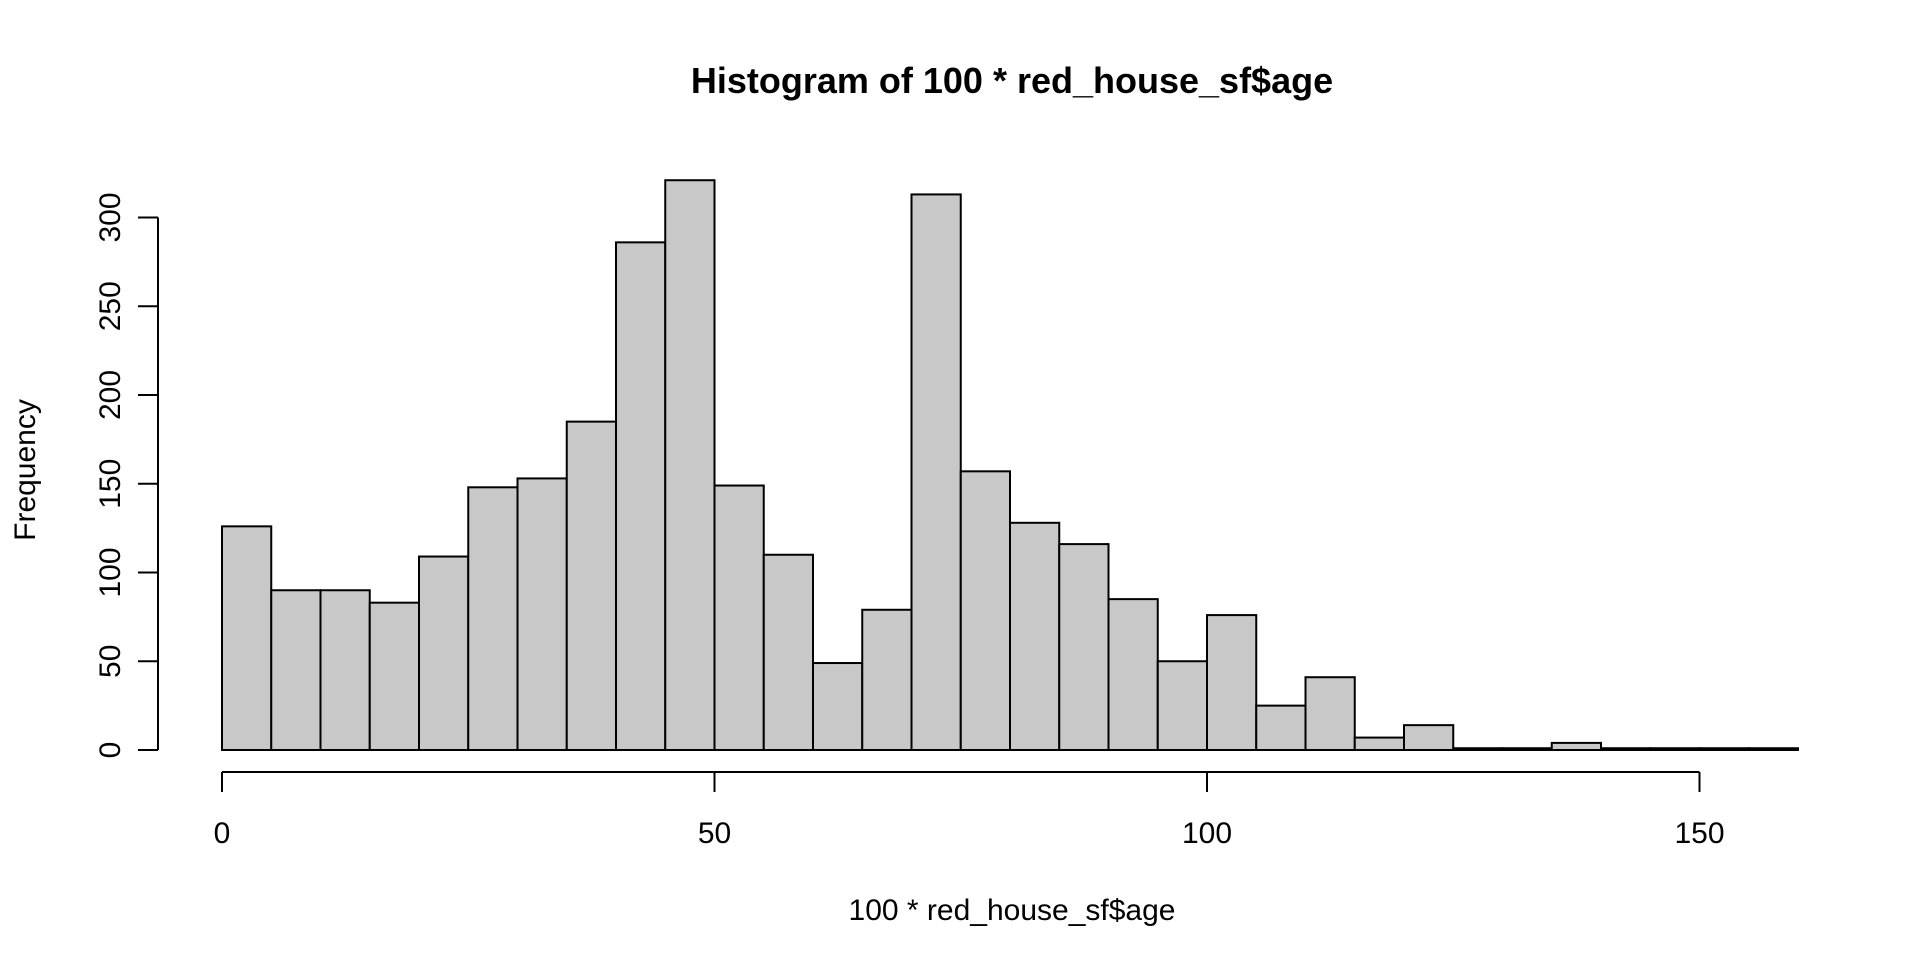  Describe the element at coordinates (110, 484) in the screenshot. I see `y-tick-label: 150` at that location.